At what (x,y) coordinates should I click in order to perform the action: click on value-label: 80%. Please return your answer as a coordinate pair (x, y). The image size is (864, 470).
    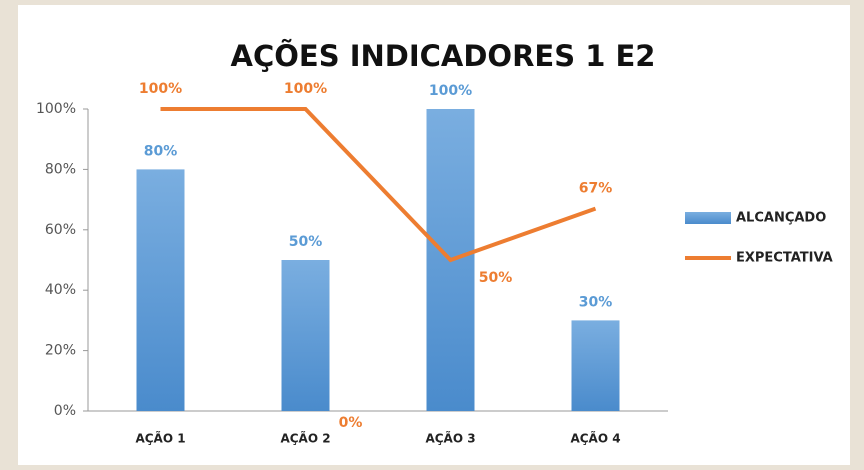
    Looking at the image, I should click on (161, 151).